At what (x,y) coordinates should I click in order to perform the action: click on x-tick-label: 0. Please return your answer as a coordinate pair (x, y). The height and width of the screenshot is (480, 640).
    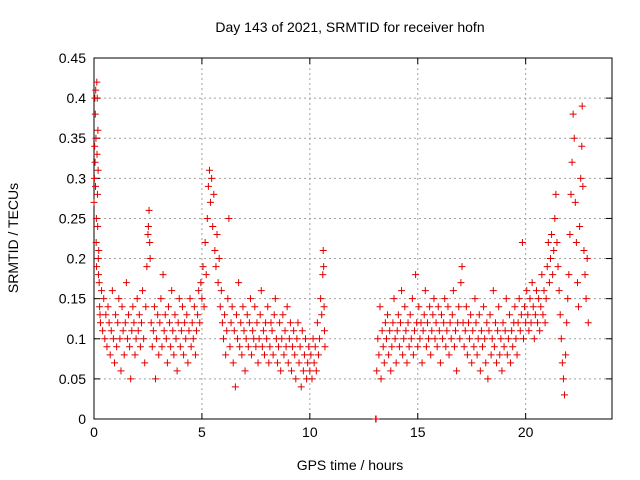
    Looking at the image, I should click on (94, 432).